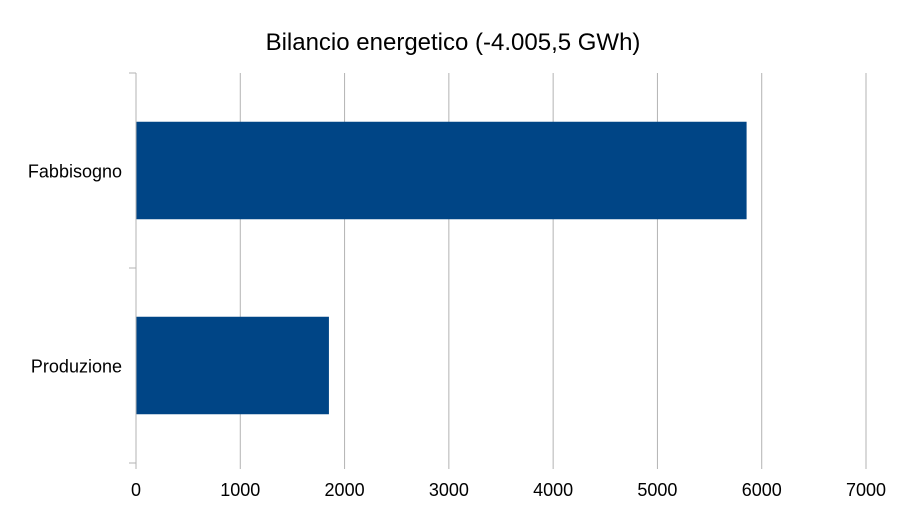  I want to click on chart-title: Bilancio energetico (-4.005,5 GWh), so click(453, 42).